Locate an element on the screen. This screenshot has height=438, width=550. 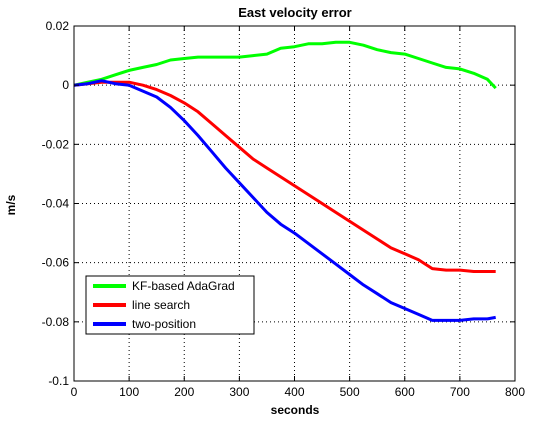
y-tick-label: -0.02 is located at coordinates (56, 144).